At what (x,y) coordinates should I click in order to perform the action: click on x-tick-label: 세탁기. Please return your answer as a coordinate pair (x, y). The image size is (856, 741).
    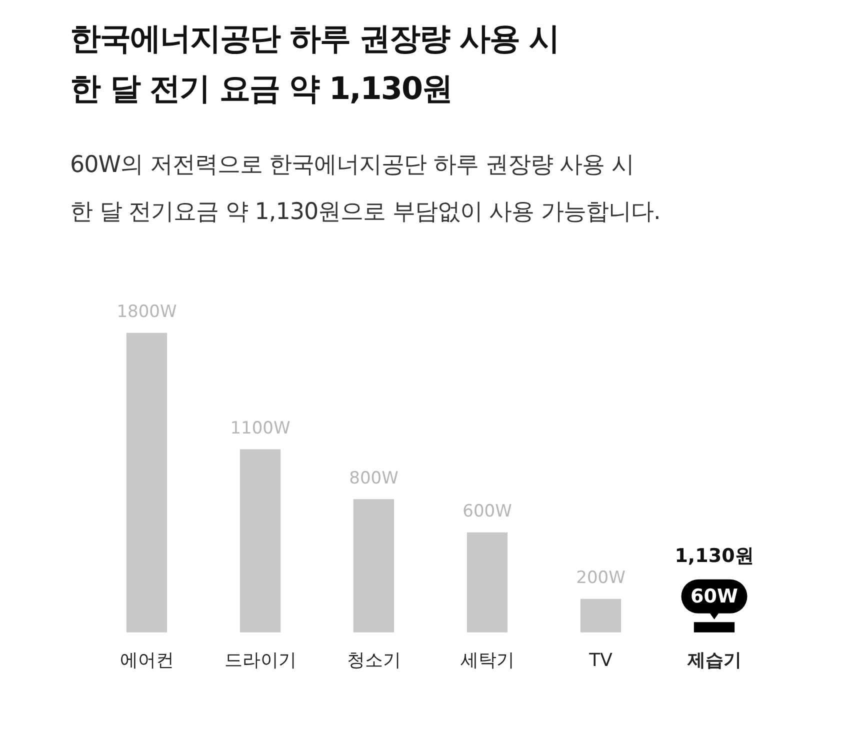
    Looking at the image, I should click on (487, 660).